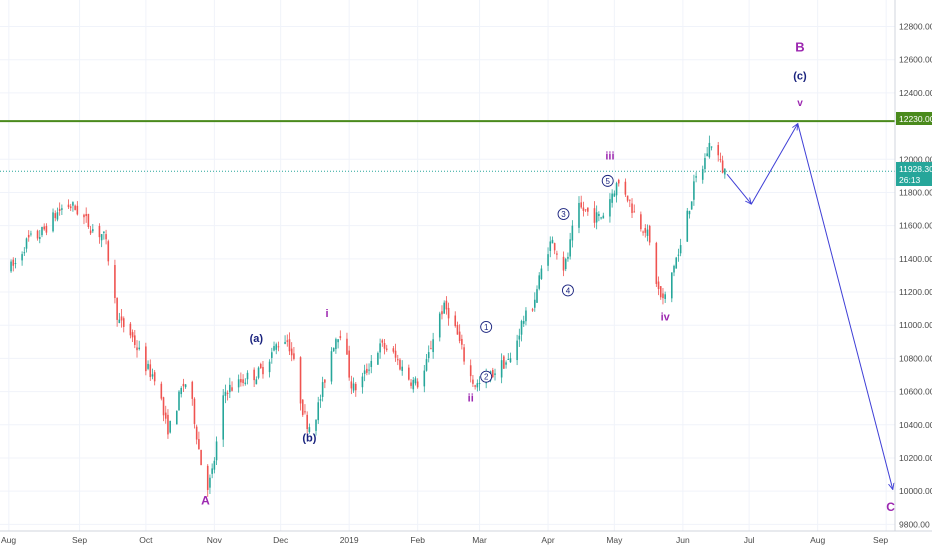 The height and width of the screenshot is (555, 932). I want to click on resistance-price-label: 12230.00, so click(915, 119).